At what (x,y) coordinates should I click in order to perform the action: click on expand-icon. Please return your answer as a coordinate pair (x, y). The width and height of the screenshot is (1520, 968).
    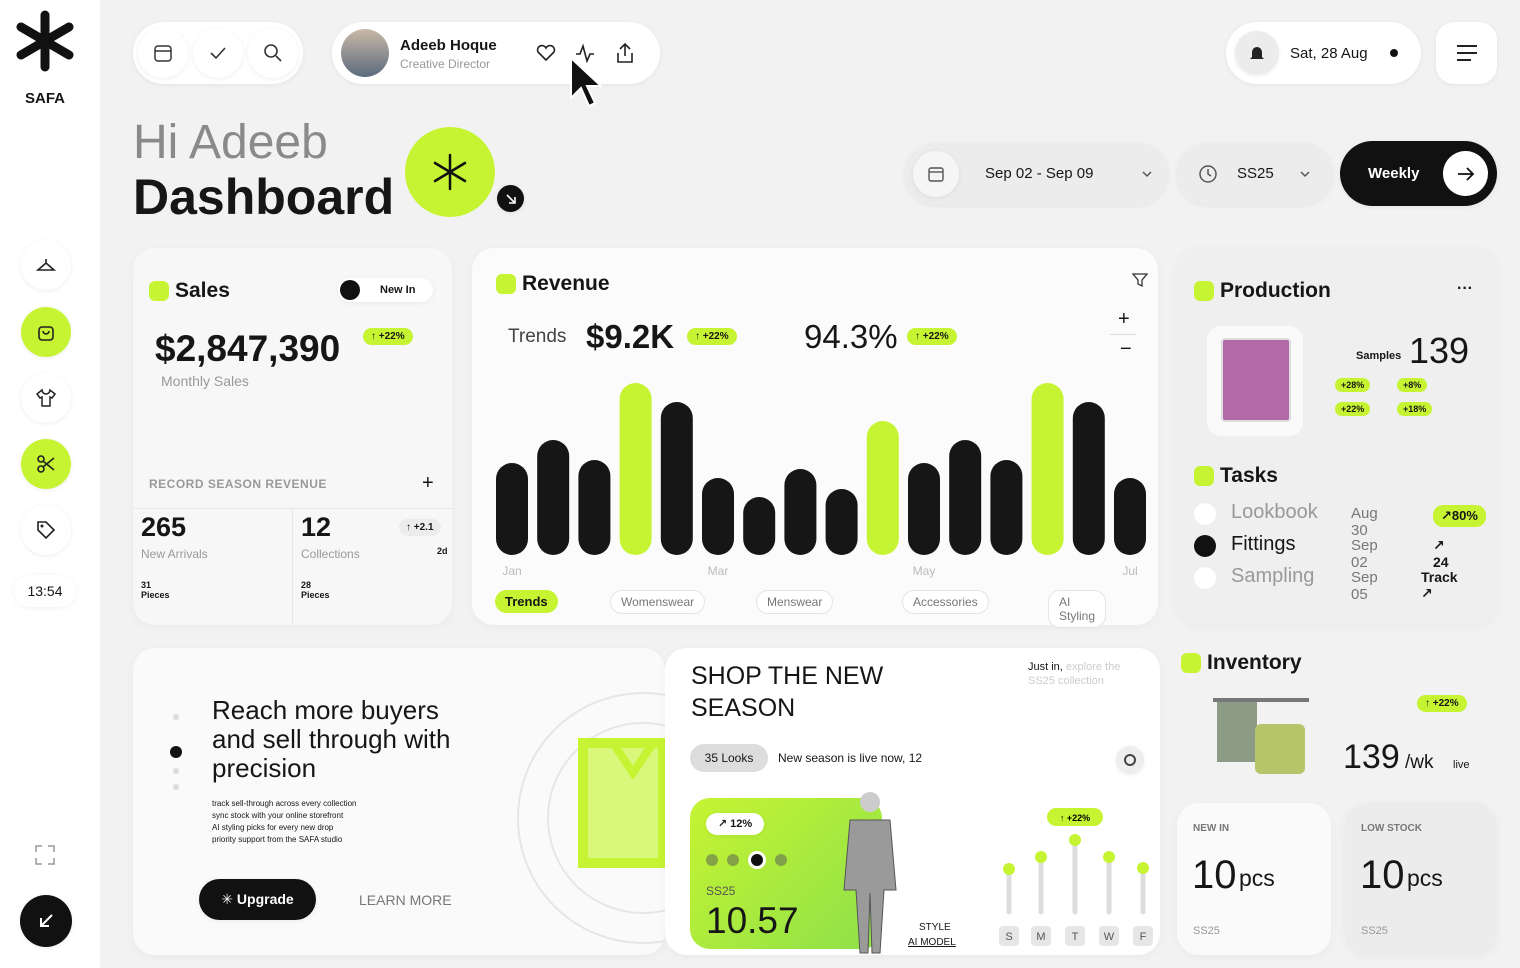
    Looking at the image, I should click on (45, 855).